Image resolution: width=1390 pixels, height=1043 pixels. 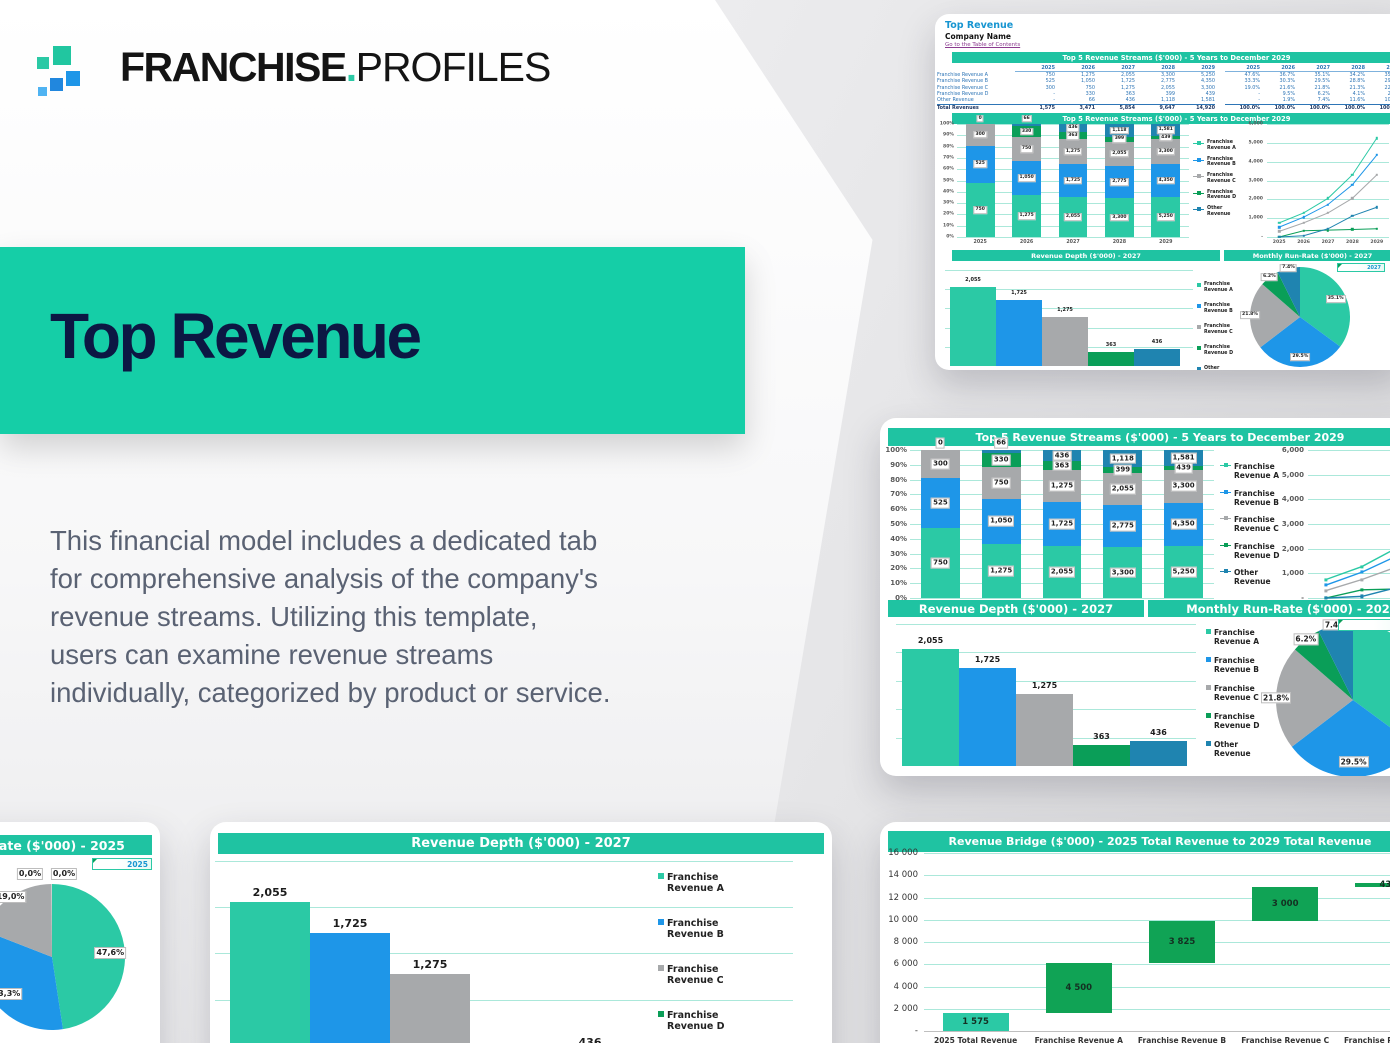 I want to click on bar-segment, so click(x=1001, y=451).